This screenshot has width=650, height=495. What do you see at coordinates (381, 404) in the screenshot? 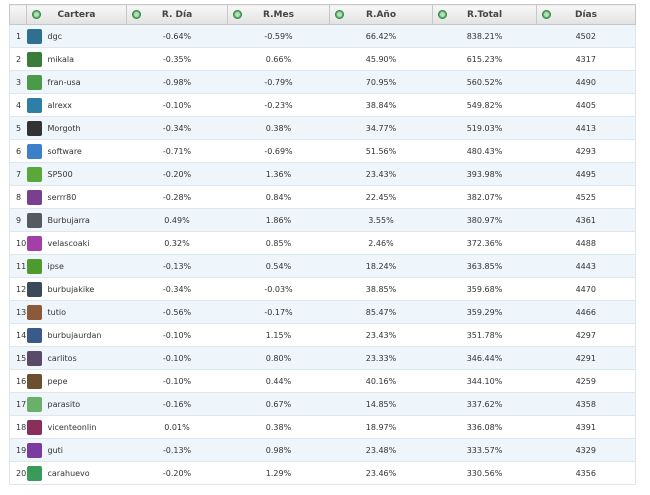
I see `r-ano-cell: 14.85%` at bounding box center [381, 404].